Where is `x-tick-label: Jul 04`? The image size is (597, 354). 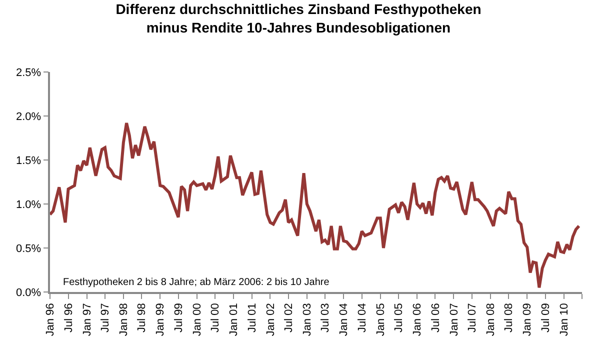
x-tick-label: Jul 04 is located at coordinates (362, 318).